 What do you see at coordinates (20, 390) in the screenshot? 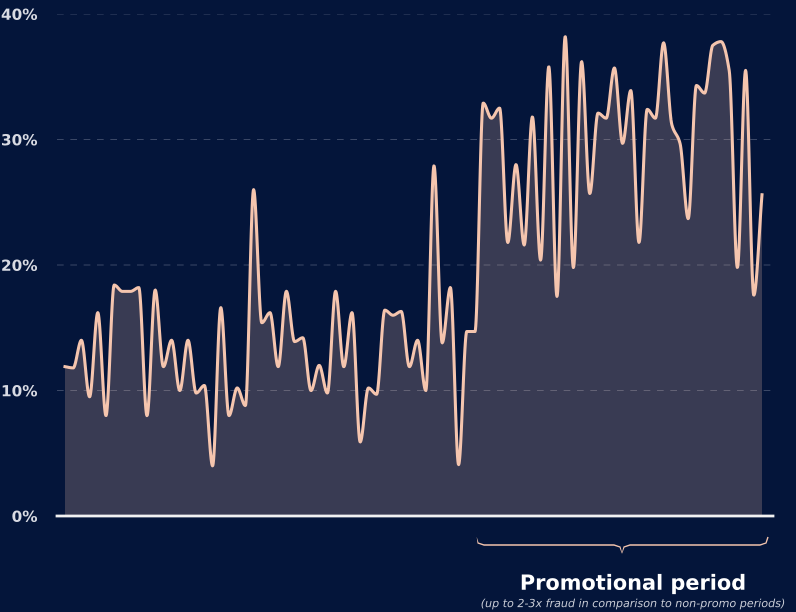
I see `y-tick-label: 10%` at bounding box center [20, 390].